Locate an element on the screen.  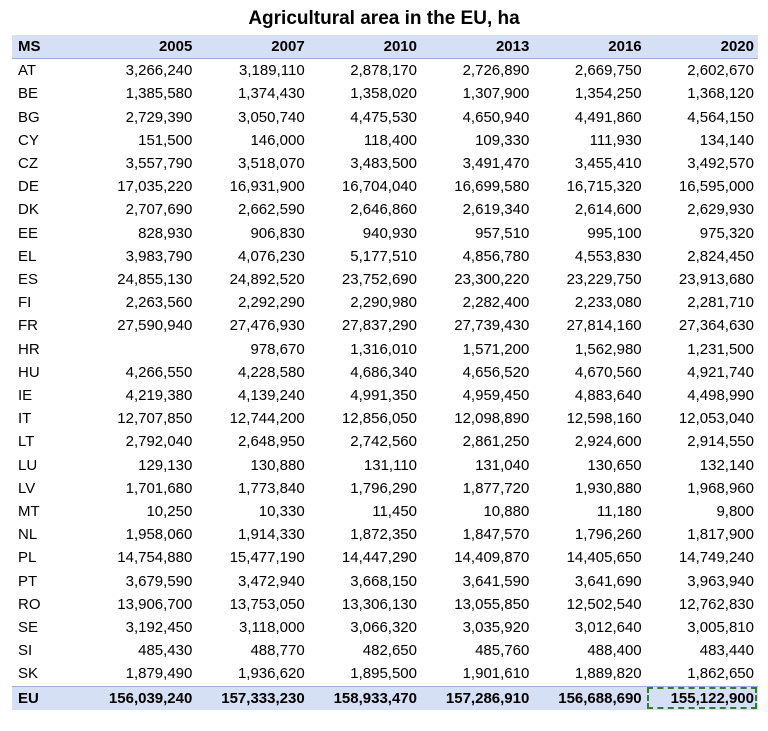
row-label-cell: PL is located at coordinates (27, 558).